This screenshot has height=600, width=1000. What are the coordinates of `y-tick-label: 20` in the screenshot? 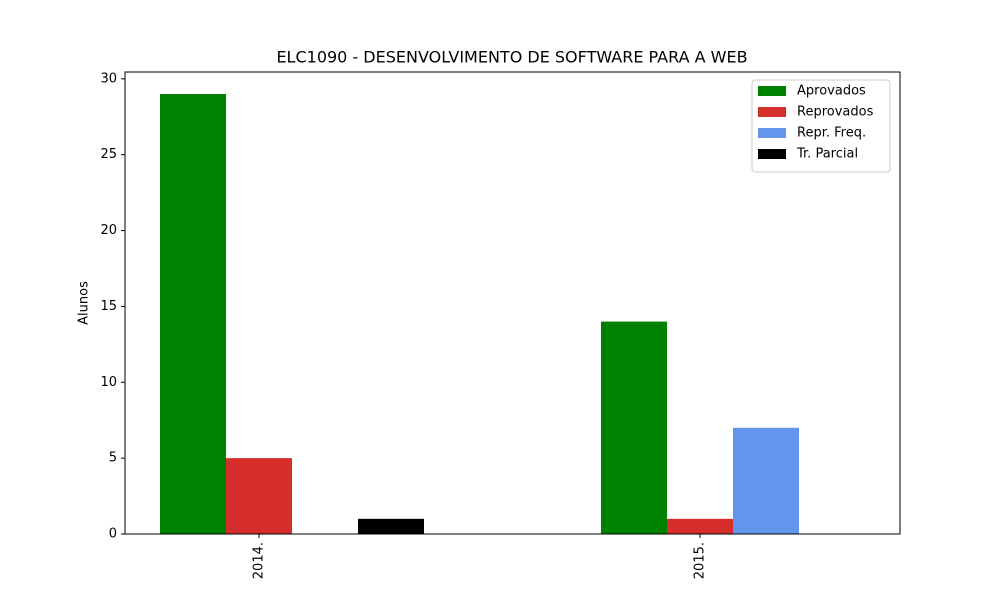 It's located at (108, 230).